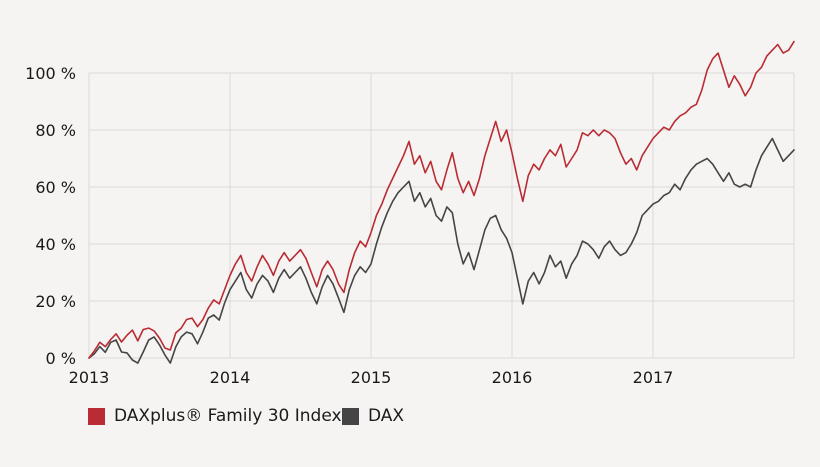 The height and width of the screenshot is (467, 820). I want to click on legend-item-family30: DAXplus® Family 30 Index, so click(215, 416).